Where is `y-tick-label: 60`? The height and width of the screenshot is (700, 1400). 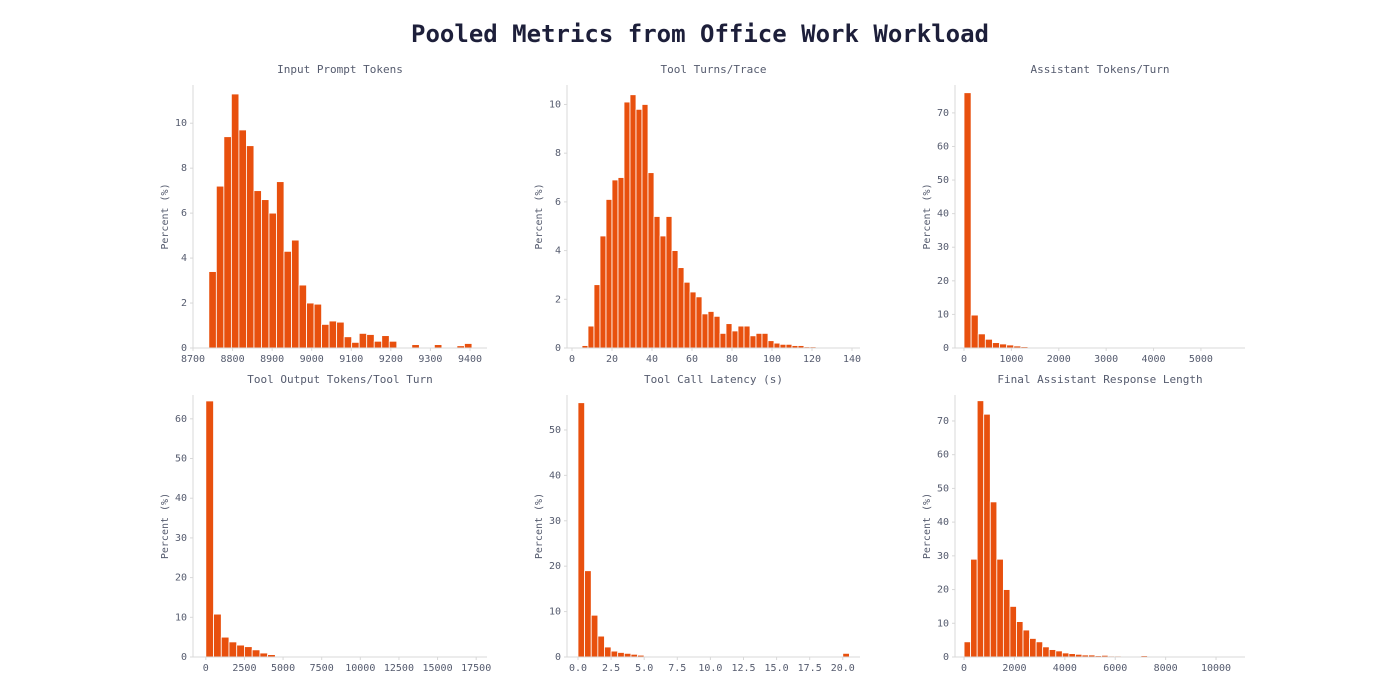
y-tick-label: 60 is located at coordinates (181, 419).